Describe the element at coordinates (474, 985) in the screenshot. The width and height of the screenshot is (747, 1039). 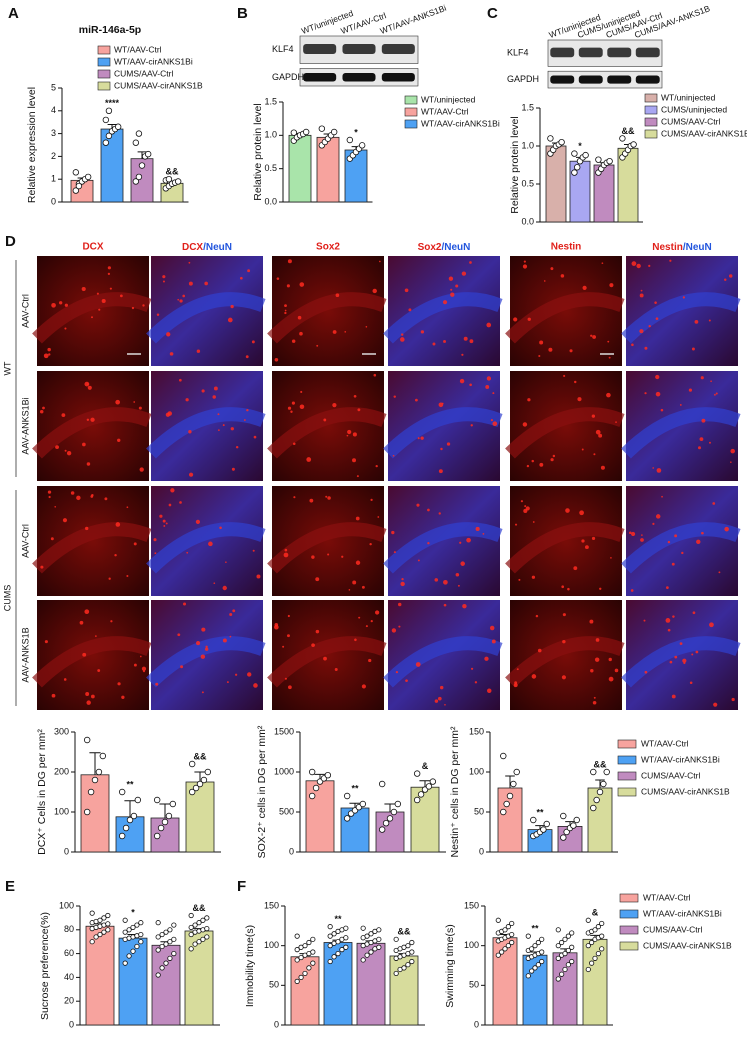
I see `y-tick-label: 50` at that location.